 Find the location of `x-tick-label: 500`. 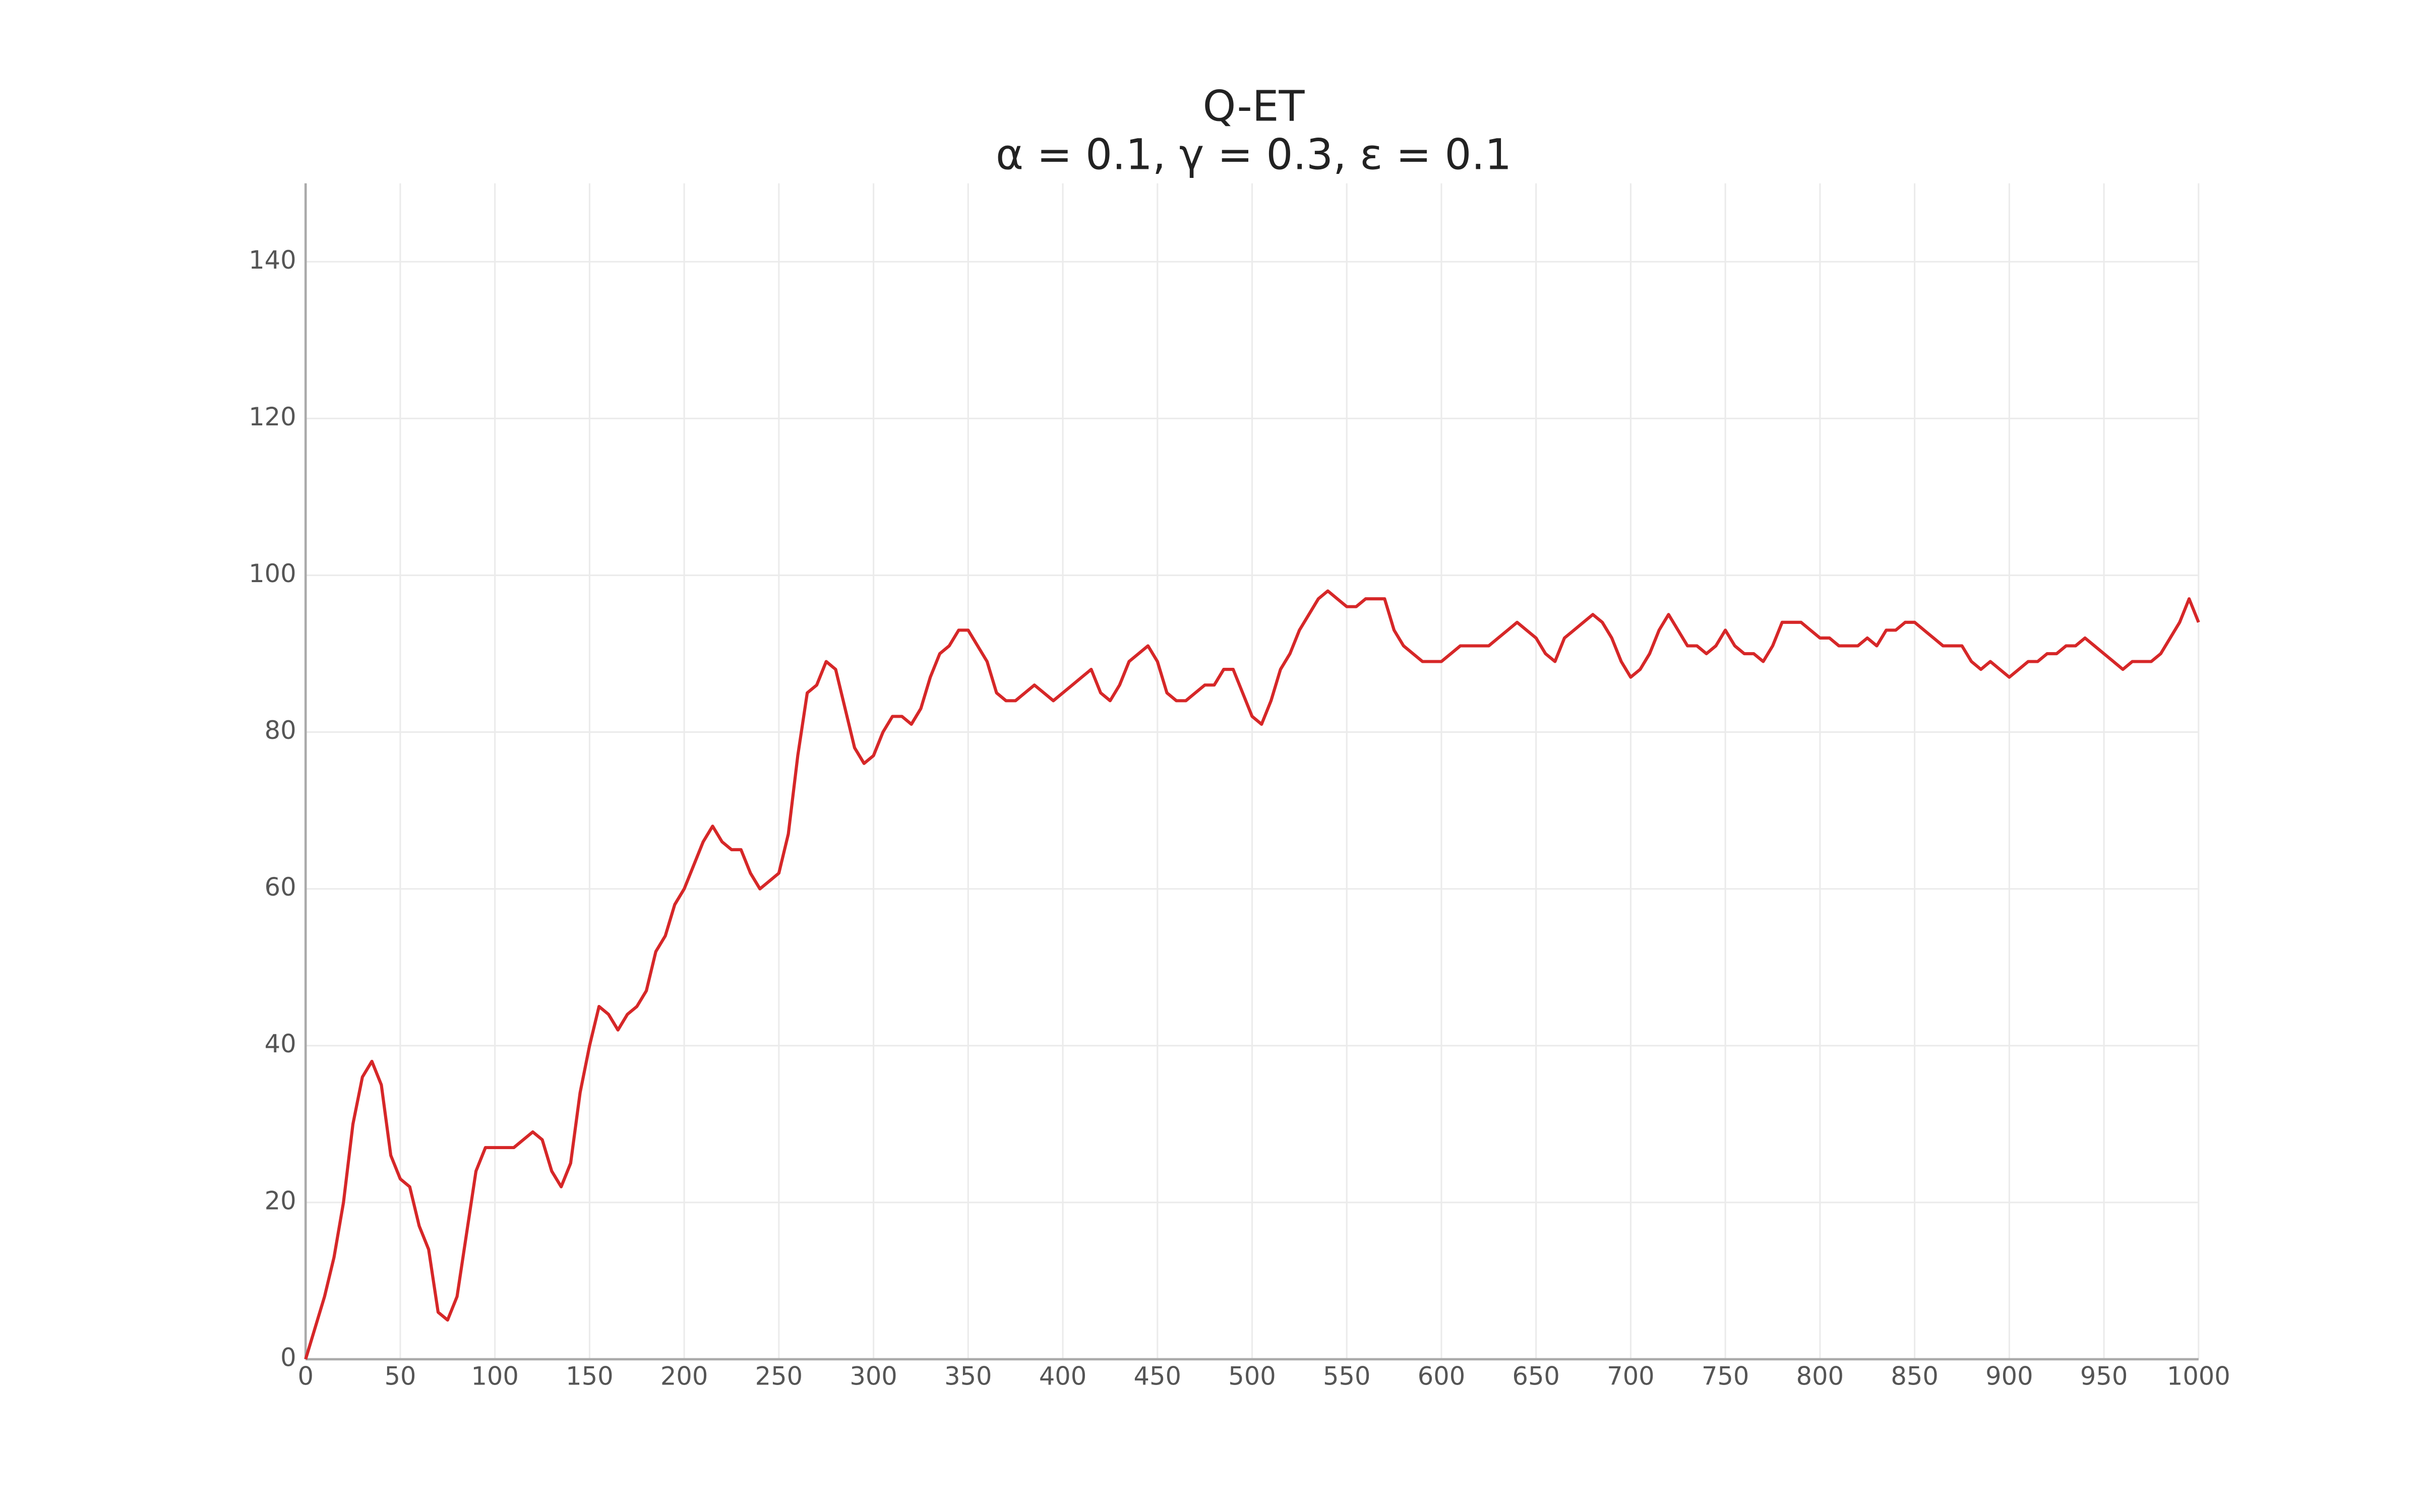

x-tick-label: 500 is located at coordinates (1252, 1376).